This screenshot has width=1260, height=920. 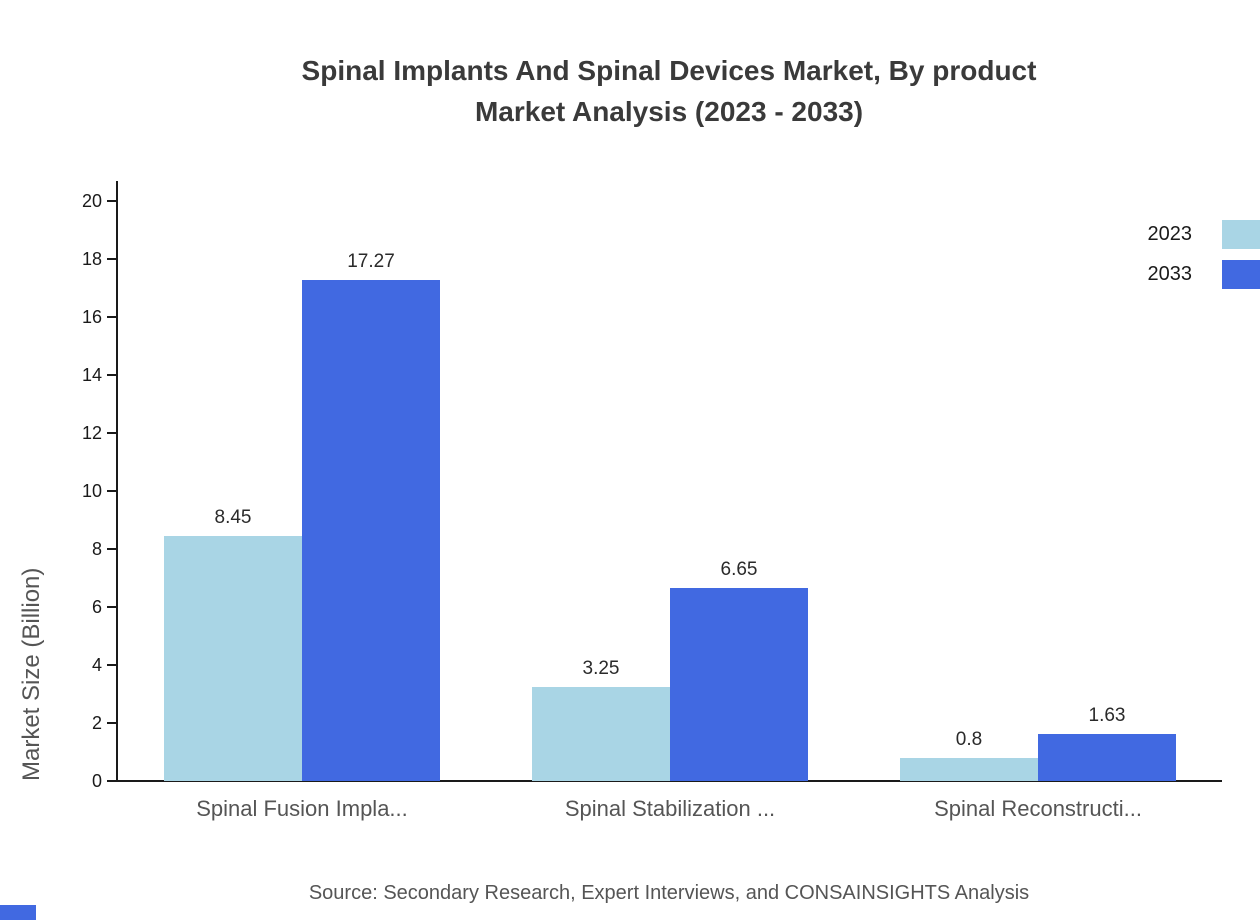 I want to click on bar-value-label: 17.27, so click(x=371, y=262).